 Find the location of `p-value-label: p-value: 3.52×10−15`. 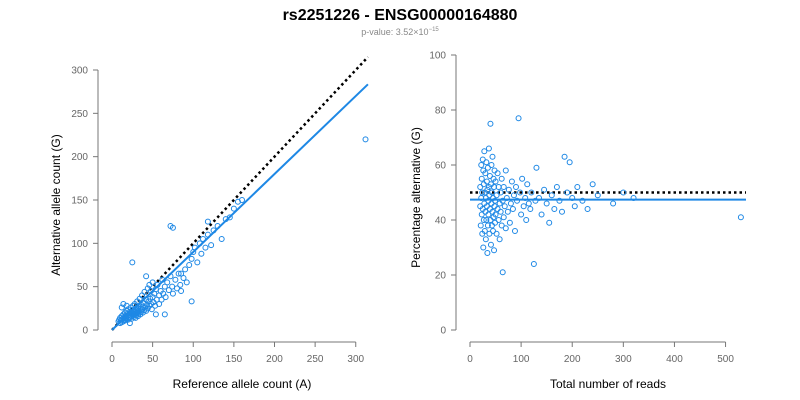

p-value-label: p-value: 3.52×10−15 is located at coordinates (400, 32).